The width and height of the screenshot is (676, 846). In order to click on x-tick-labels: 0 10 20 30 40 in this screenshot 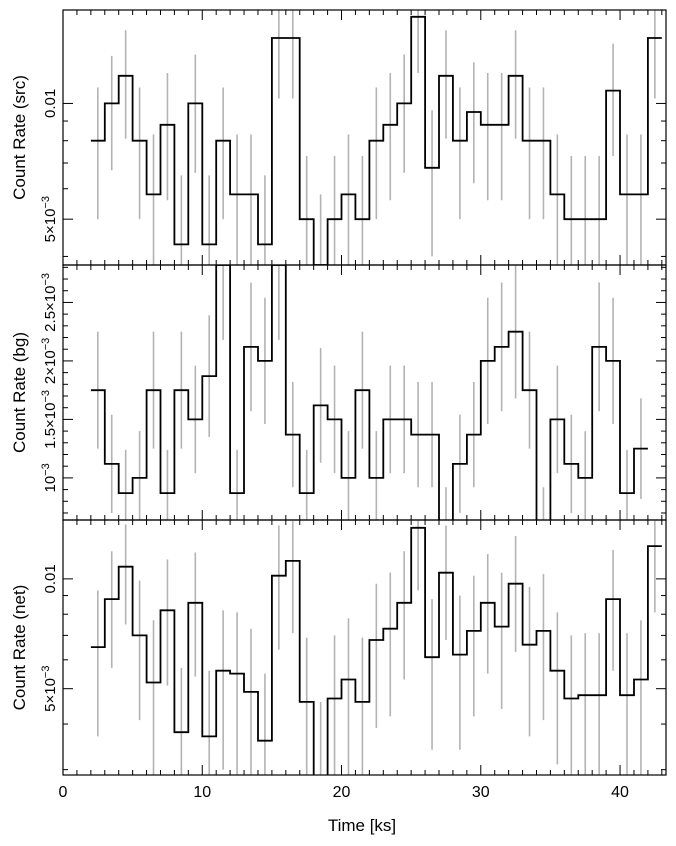, I will do `click(344, 792)`.